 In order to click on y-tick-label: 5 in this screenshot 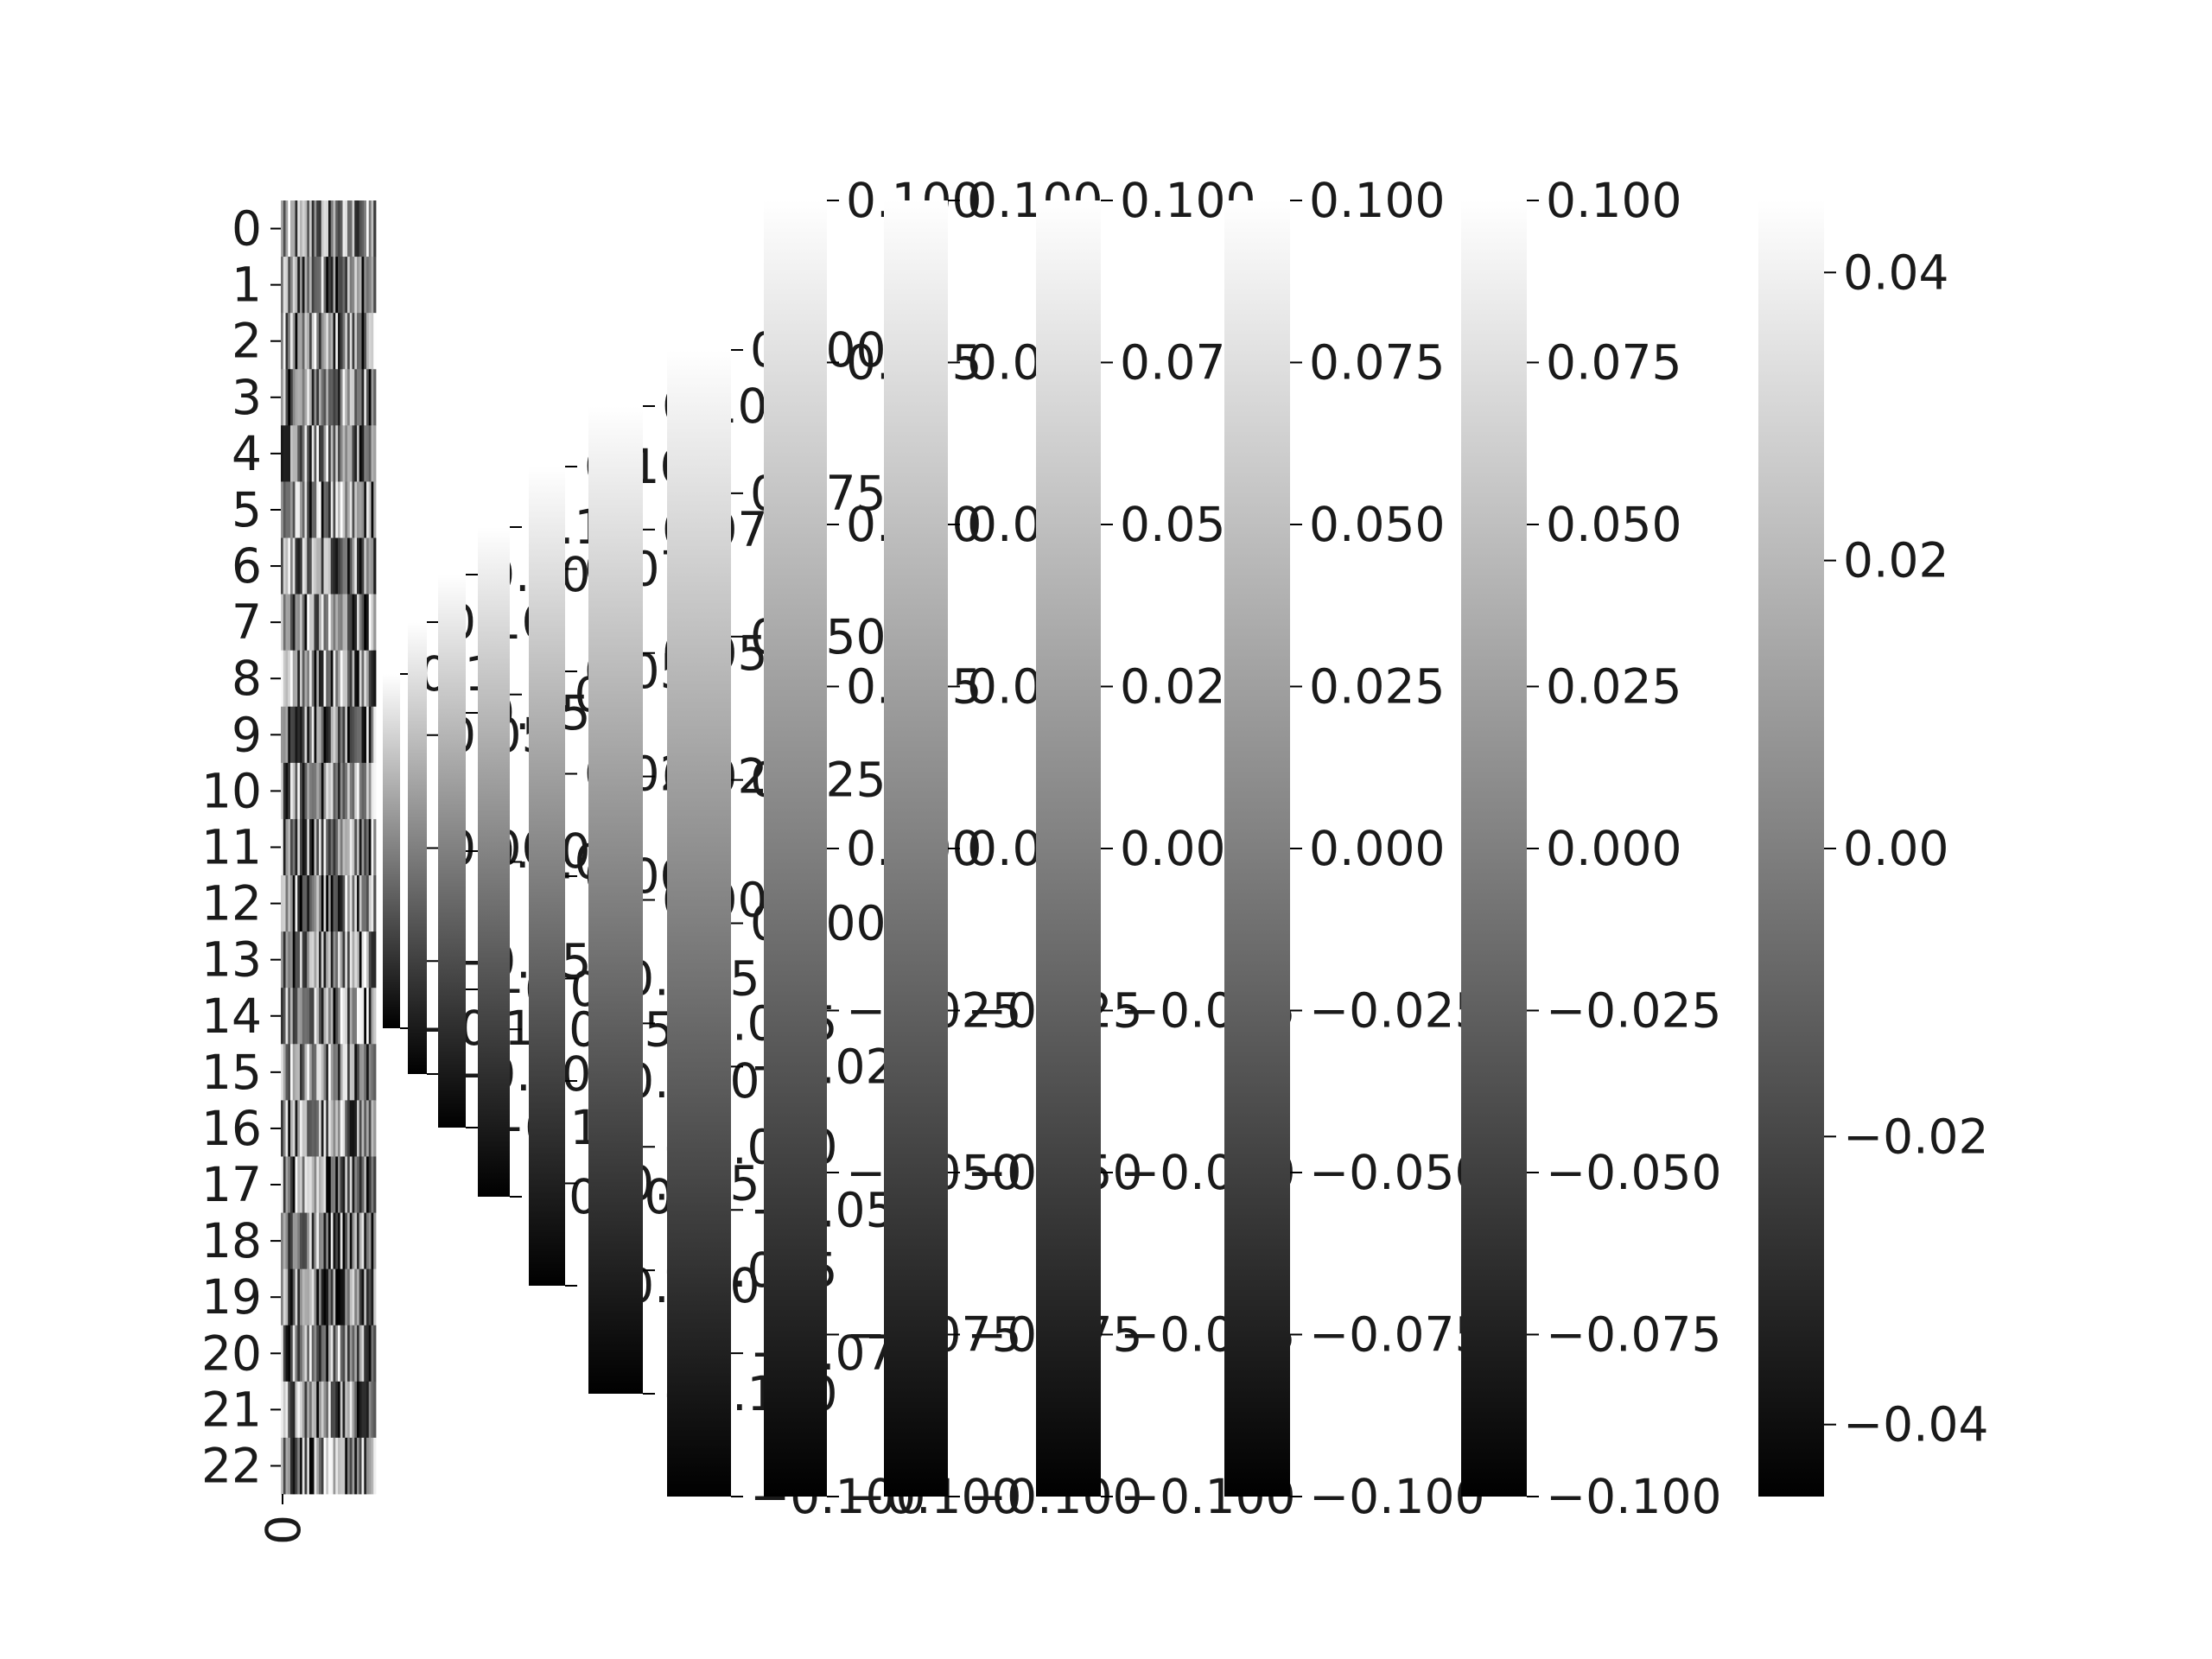, I will do `click(247, 509)`.